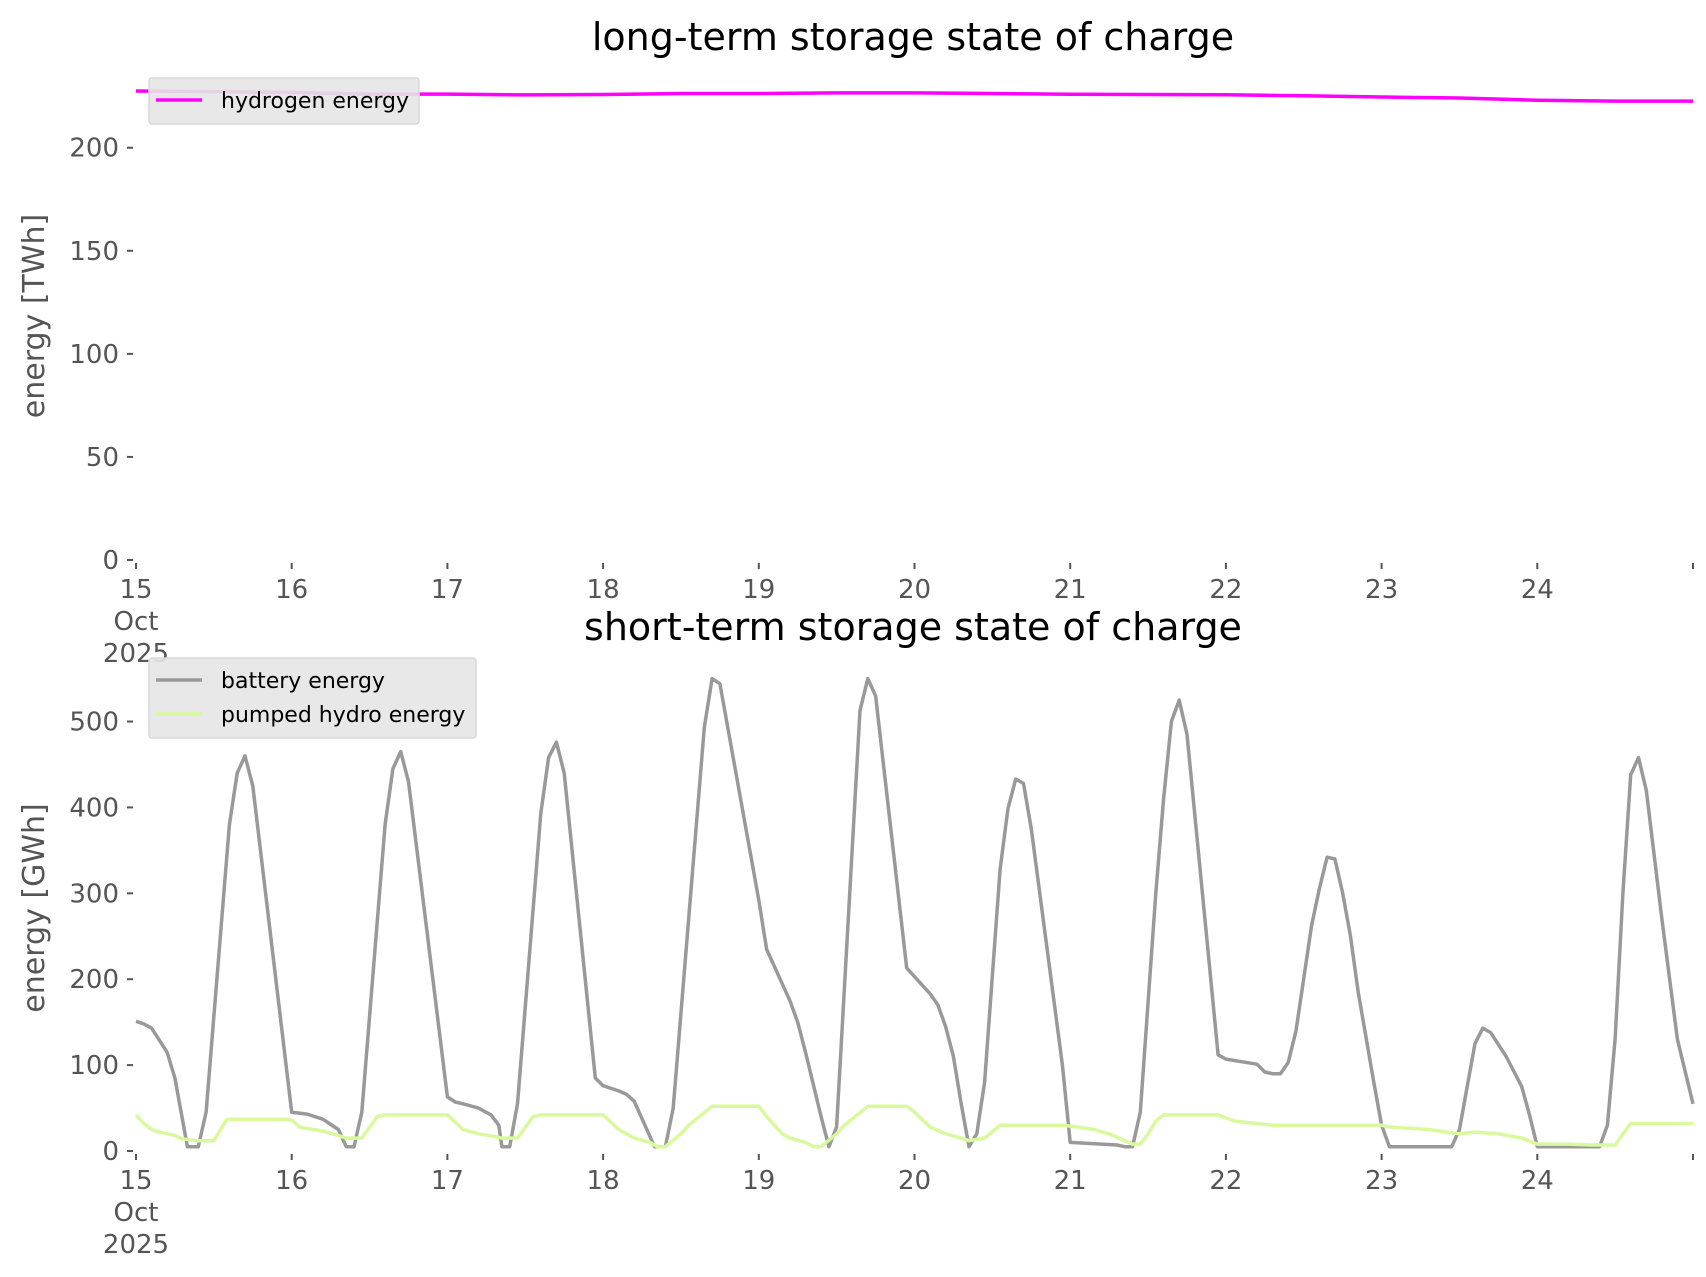 Image resolution: width=1706 pixels, height=1277 pixels. Describe the element at coordinates (315, 101) in the screenshot. I see `legend-label: hydrogen energy` at that location.